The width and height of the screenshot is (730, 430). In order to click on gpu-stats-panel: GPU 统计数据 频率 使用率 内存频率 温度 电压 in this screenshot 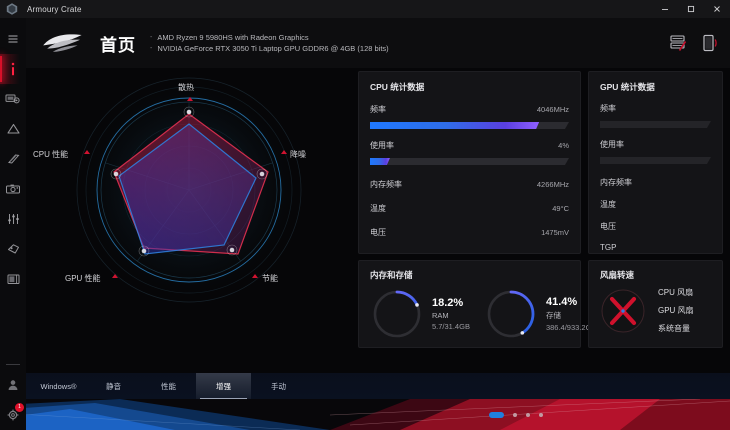, I will do `click(655, 162)`.